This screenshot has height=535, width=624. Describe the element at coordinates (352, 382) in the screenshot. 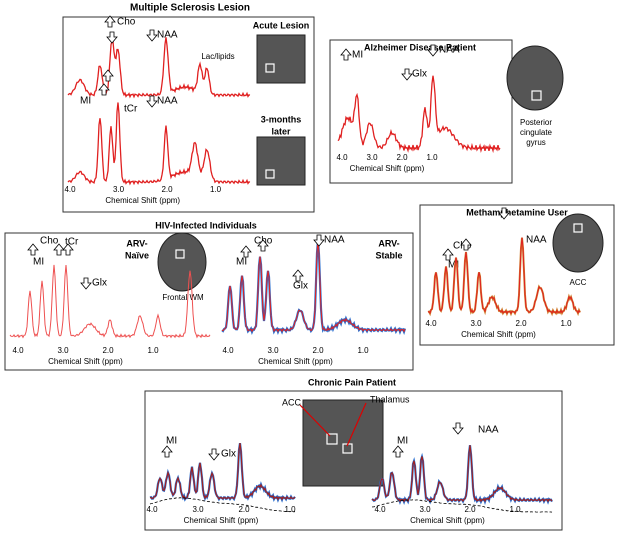

I see `panel-title: Chronic Pain Patient` at that location.